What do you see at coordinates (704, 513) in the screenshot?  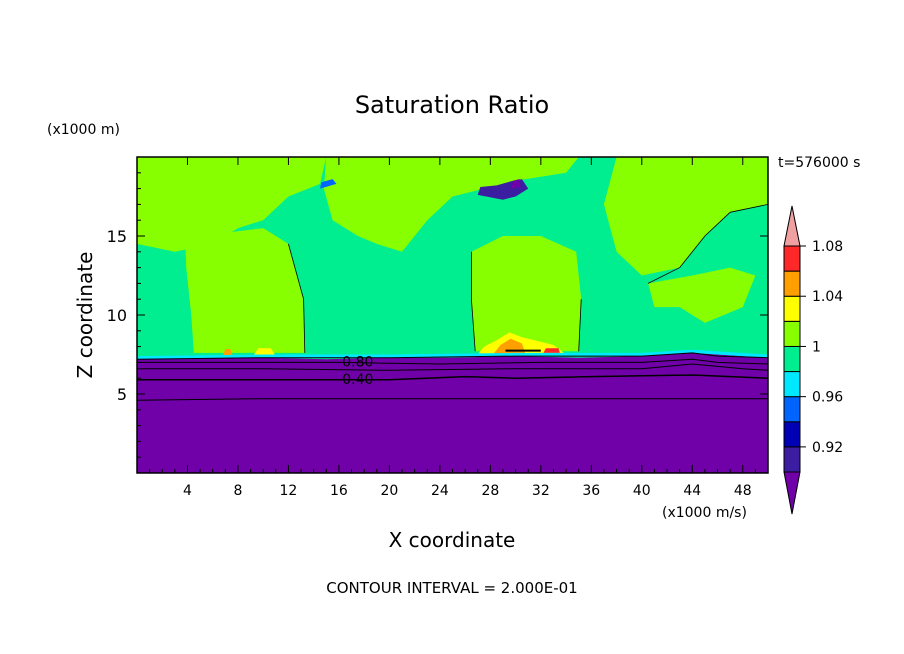 I see `x-units-label: (x1000 m/s)` at bounding box center [704, 513].